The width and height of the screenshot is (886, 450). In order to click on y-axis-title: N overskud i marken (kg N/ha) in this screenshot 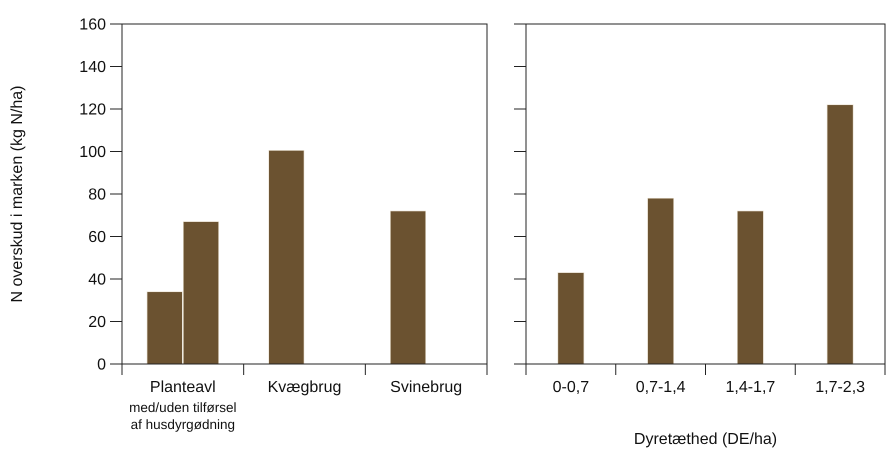, I will do `click(17, 194)`.